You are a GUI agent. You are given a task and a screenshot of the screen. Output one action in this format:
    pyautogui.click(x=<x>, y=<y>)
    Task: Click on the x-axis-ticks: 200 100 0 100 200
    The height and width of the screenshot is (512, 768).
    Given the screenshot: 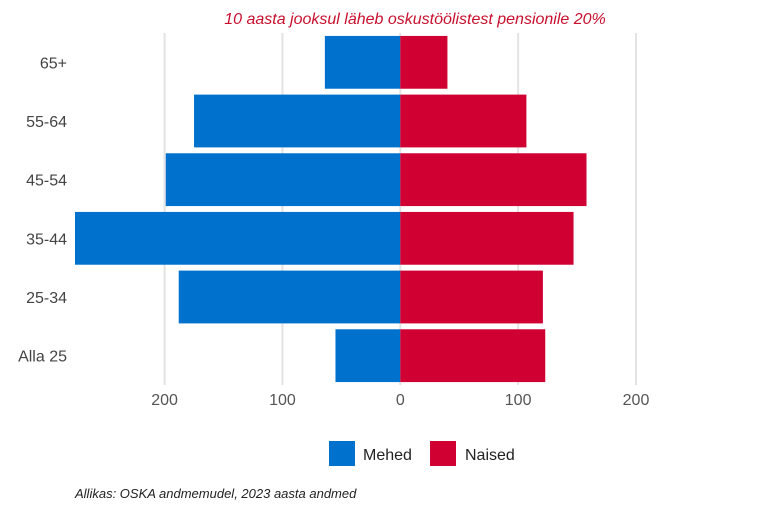 What is the action you would take?
    pyautogui.click(x=400, y=400)
    